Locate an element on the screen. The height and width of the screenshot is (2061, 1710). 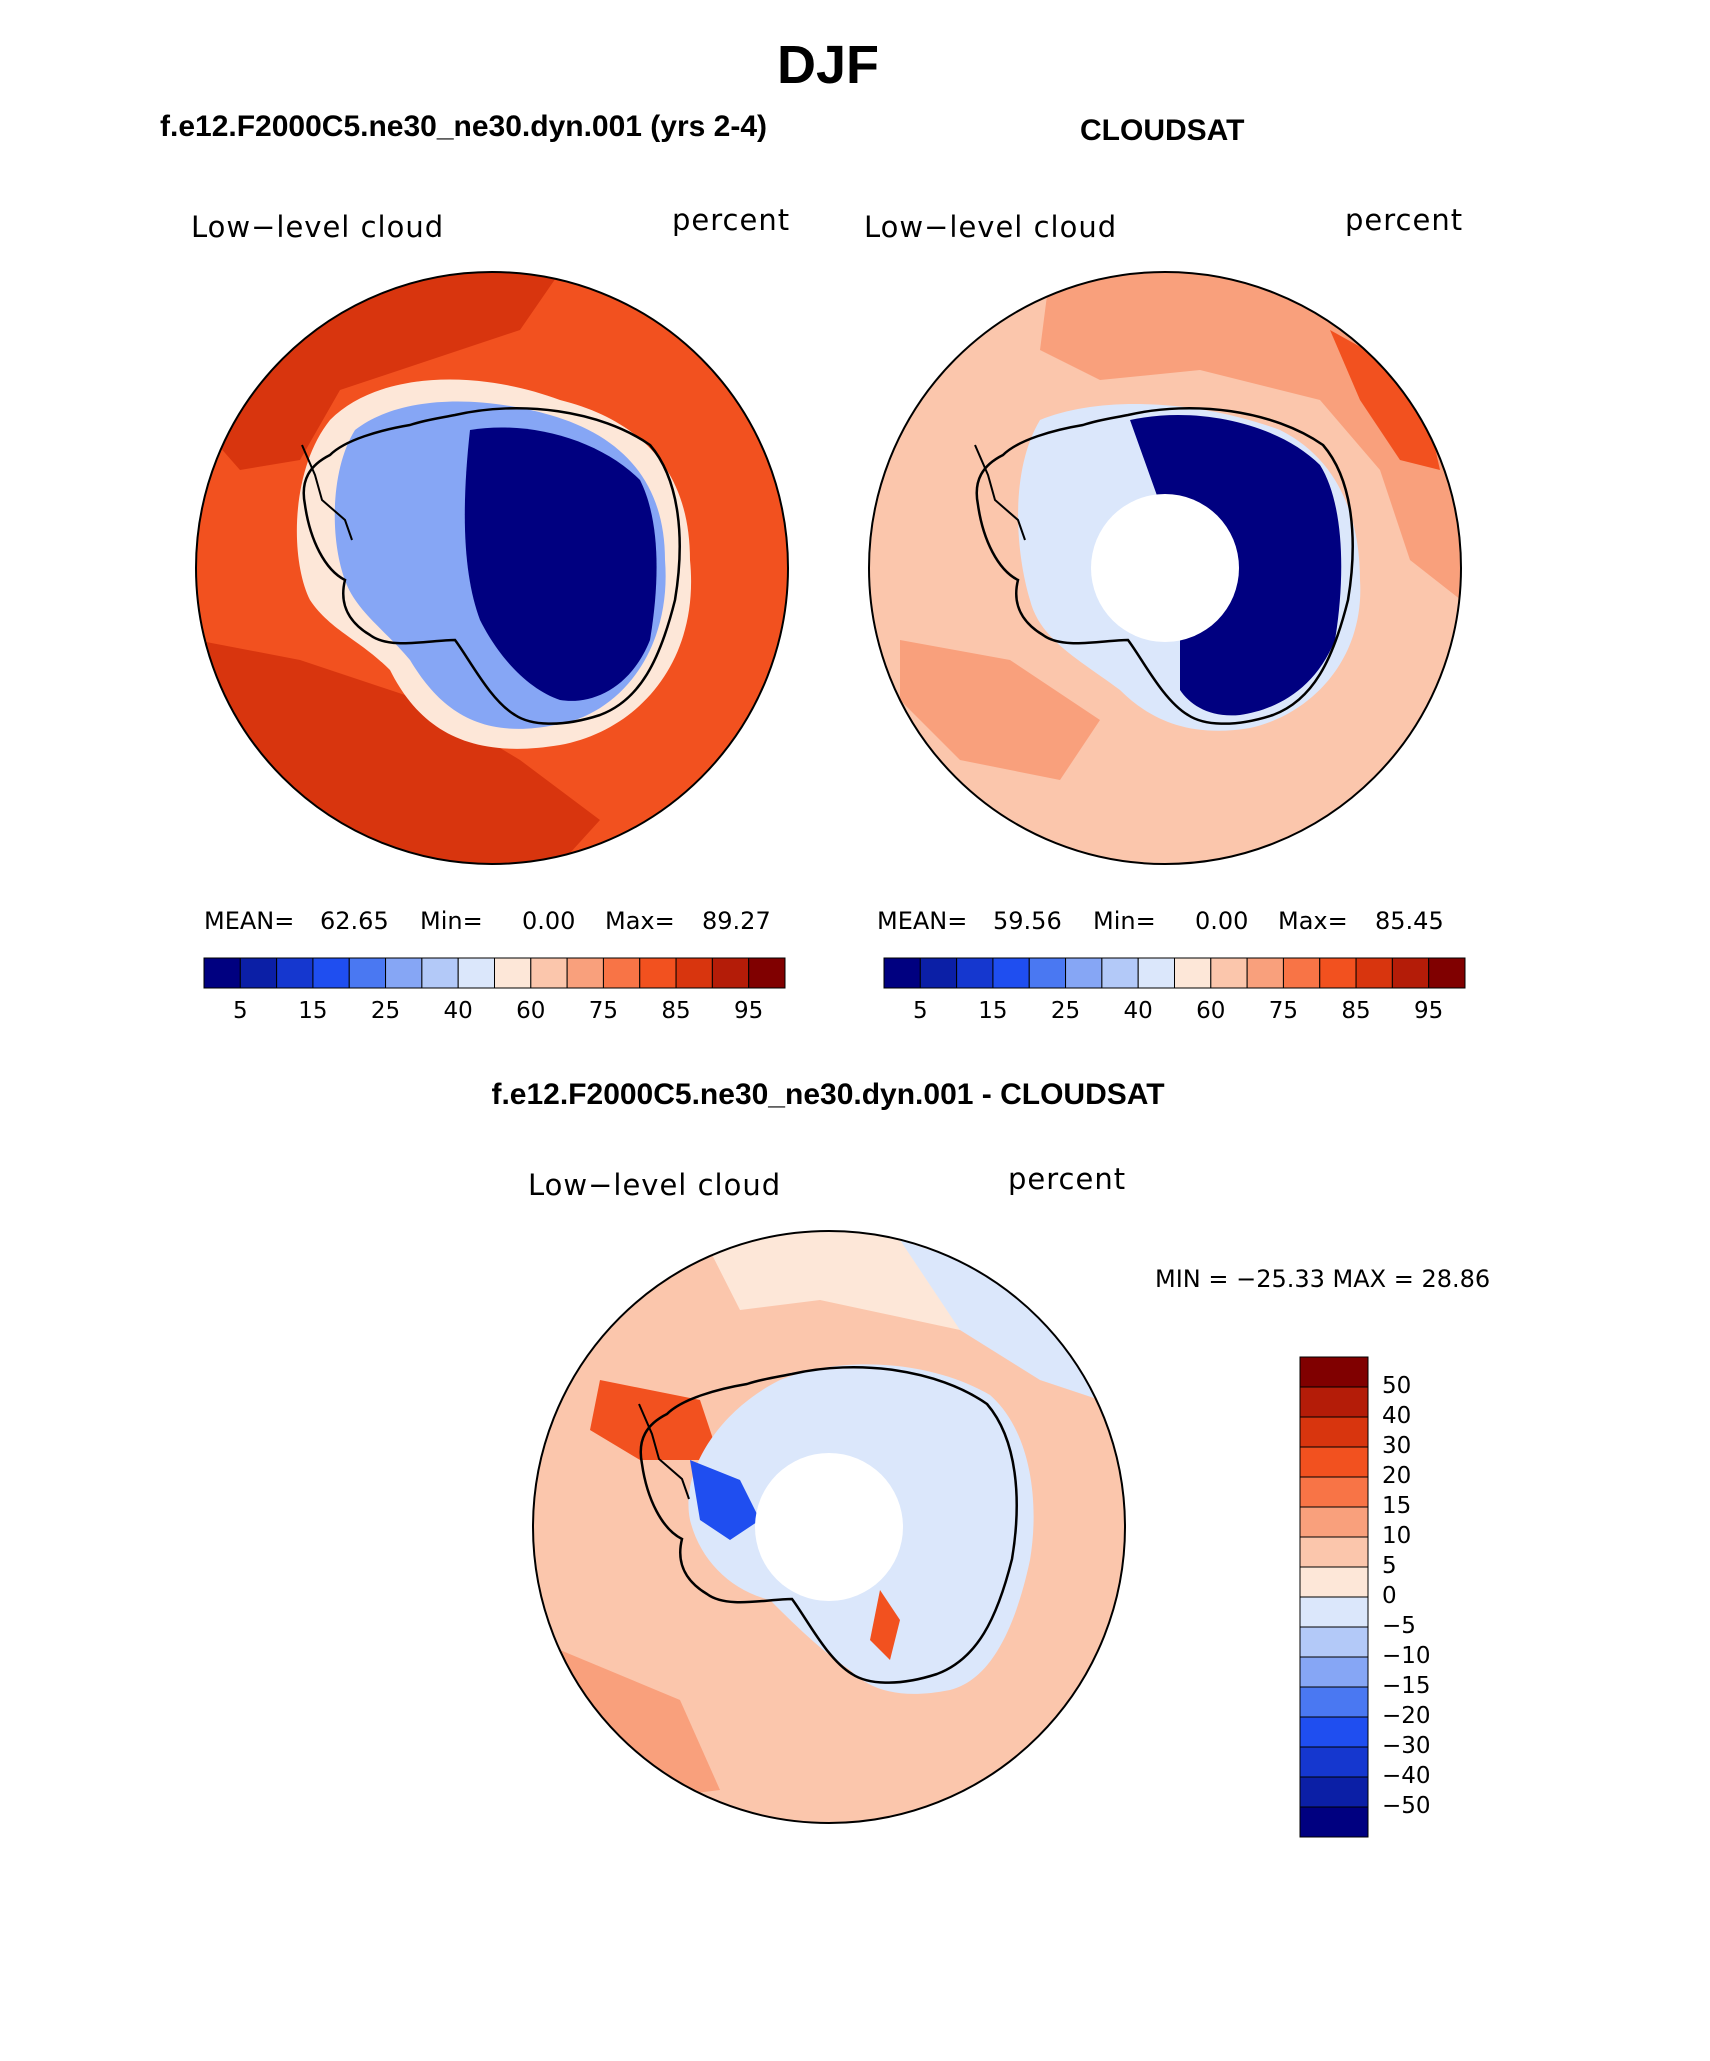
main-title: DJF is located at coordinates (827, 65).